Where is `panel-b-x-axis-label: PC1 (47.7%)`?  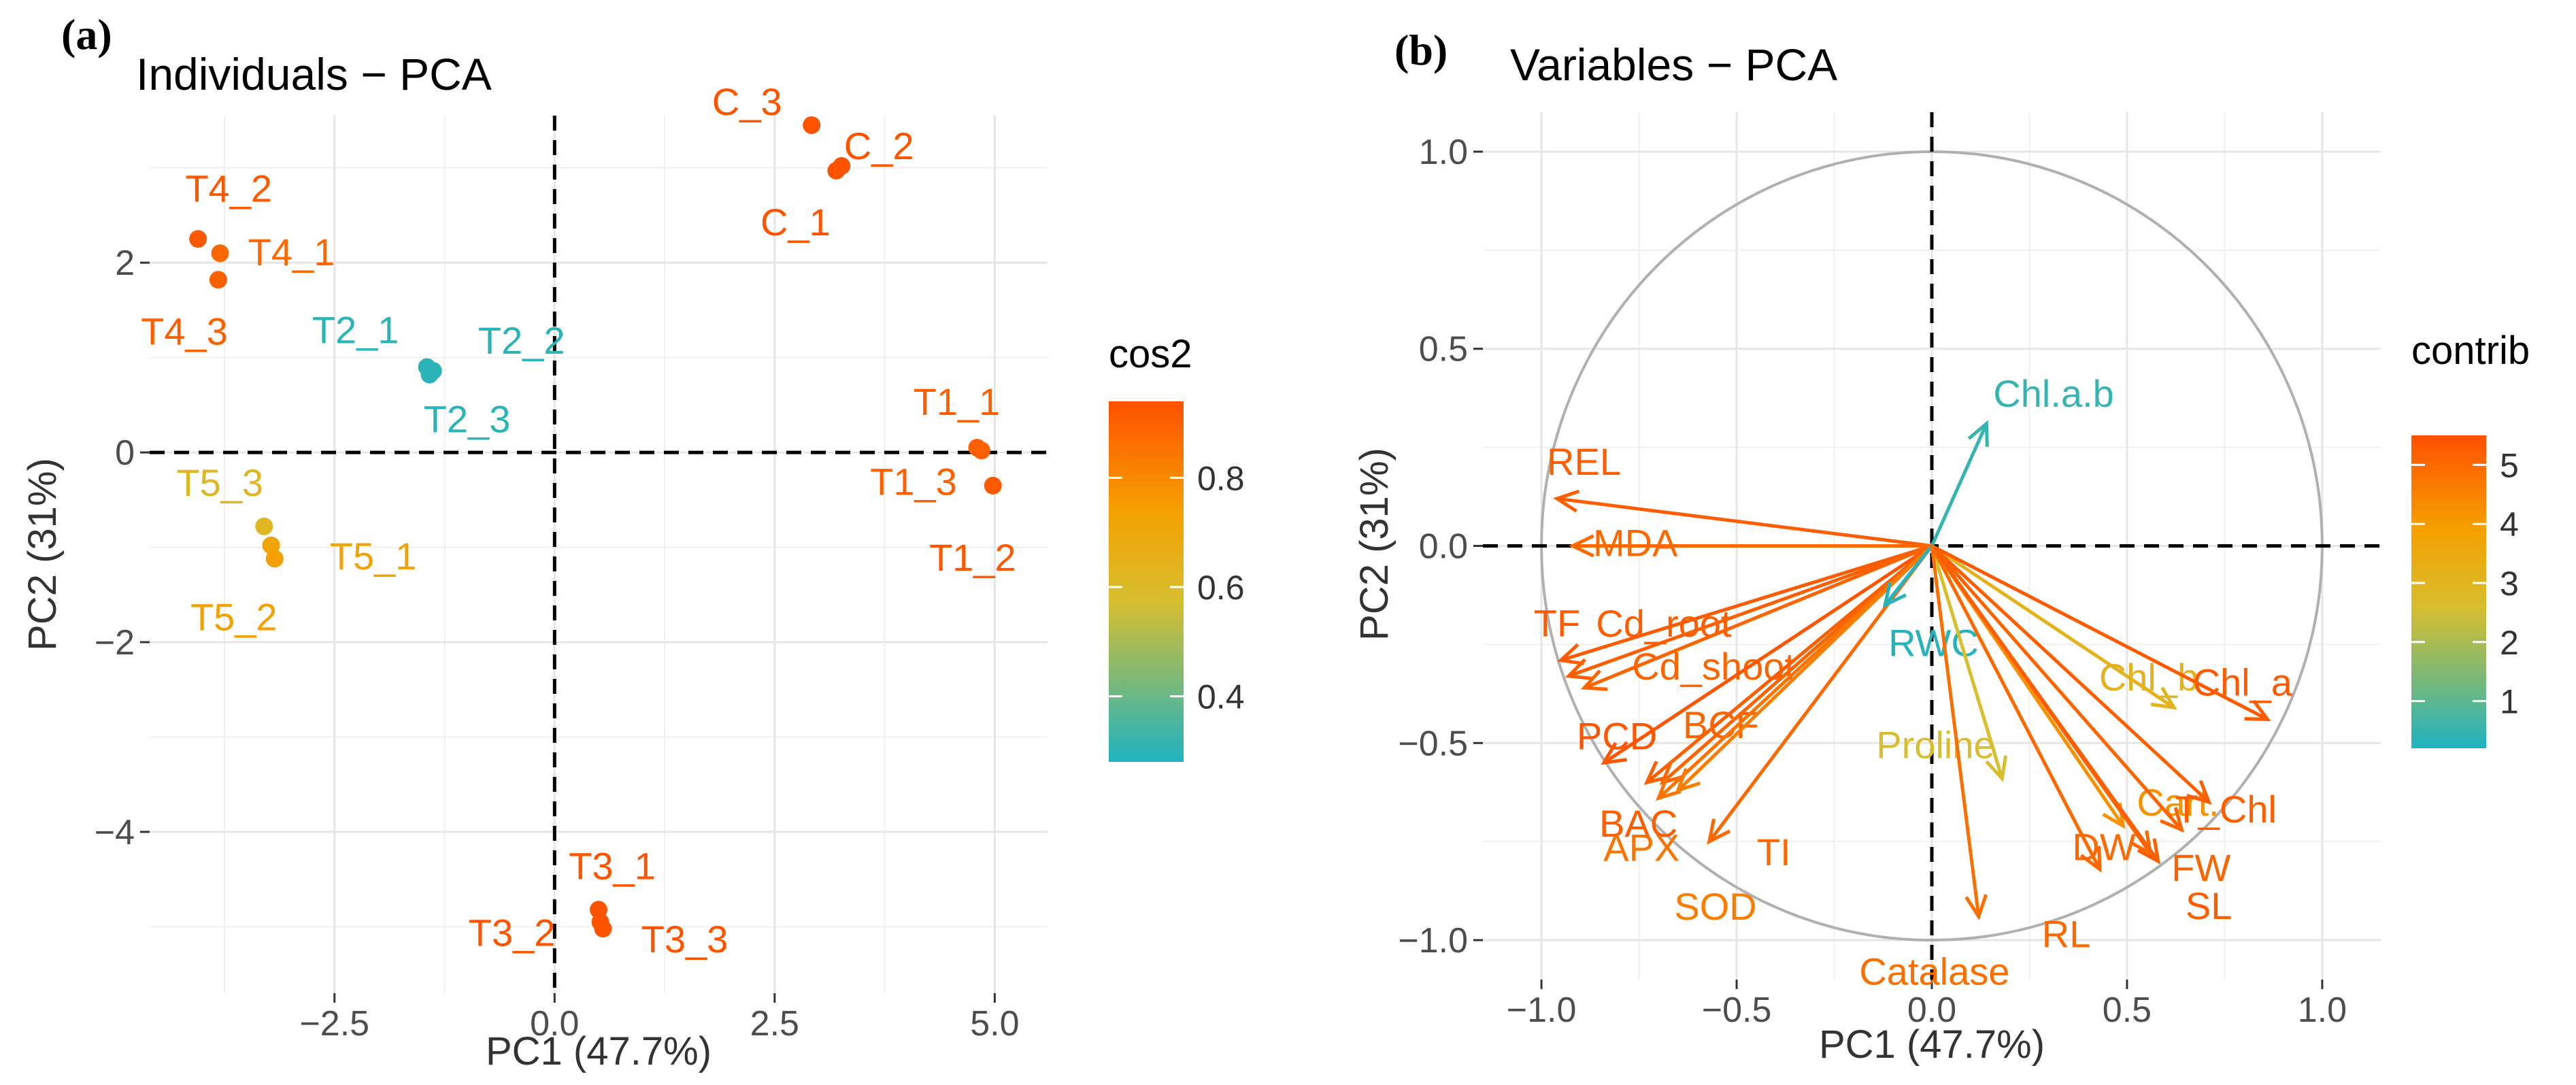
panel-b-x-axis-label: PC1 (47.7%) is located at coordinates (1932, 1044).